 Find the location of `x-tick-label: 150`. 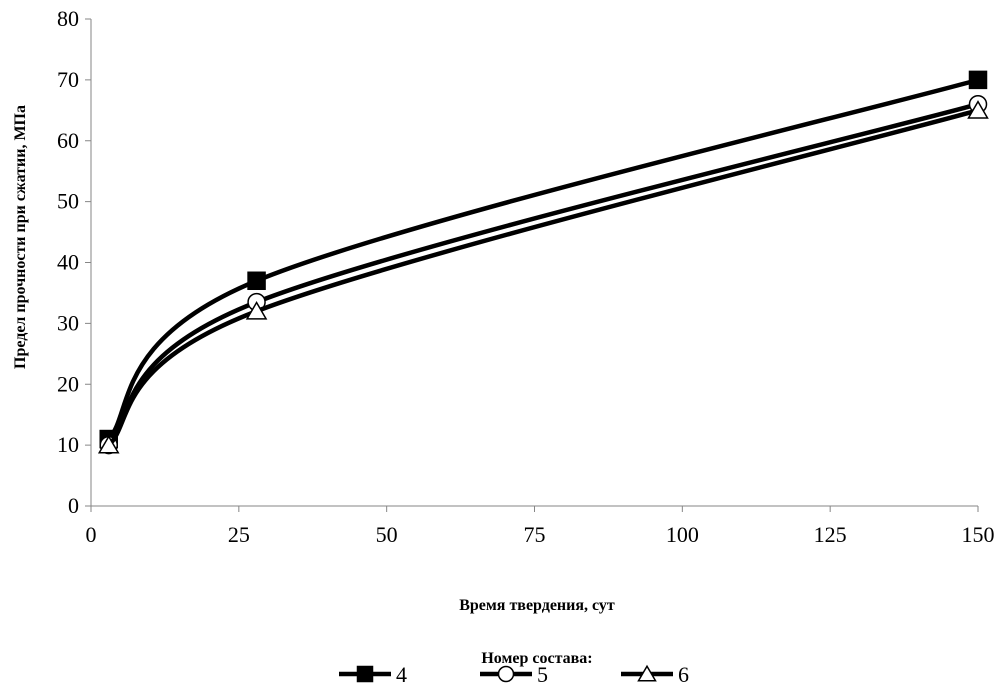

x-tick-label: 150 is located at coordinates (978, 534).